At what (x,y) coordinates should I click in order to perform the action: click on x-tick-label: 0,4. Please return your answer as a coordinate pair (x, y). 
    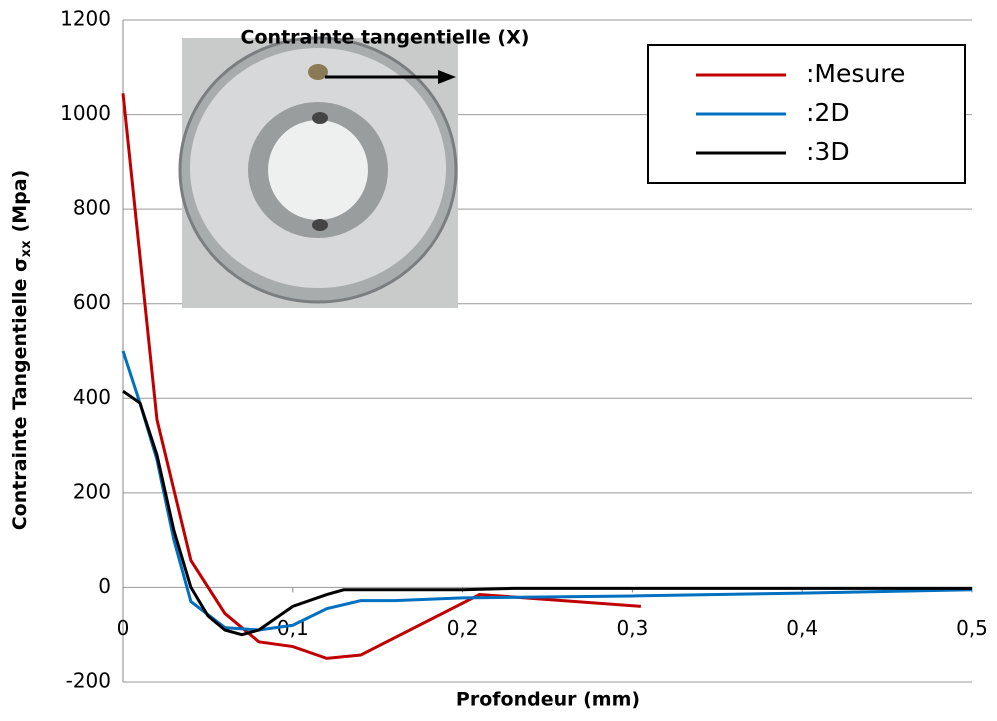
    Looking at the image, I should click on (802, 628).